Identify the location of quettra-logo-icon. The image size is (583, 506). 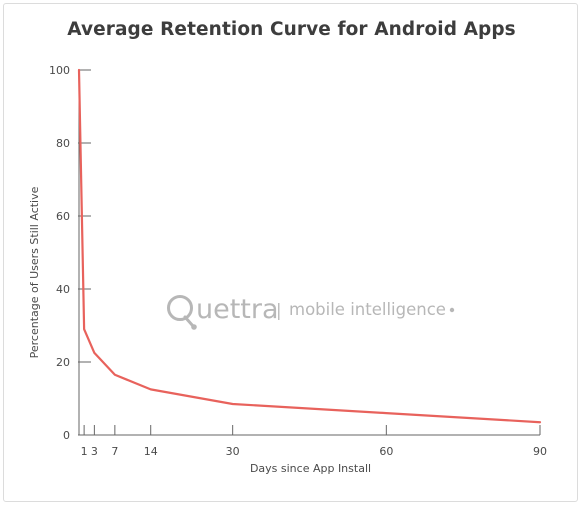
(182, 312).